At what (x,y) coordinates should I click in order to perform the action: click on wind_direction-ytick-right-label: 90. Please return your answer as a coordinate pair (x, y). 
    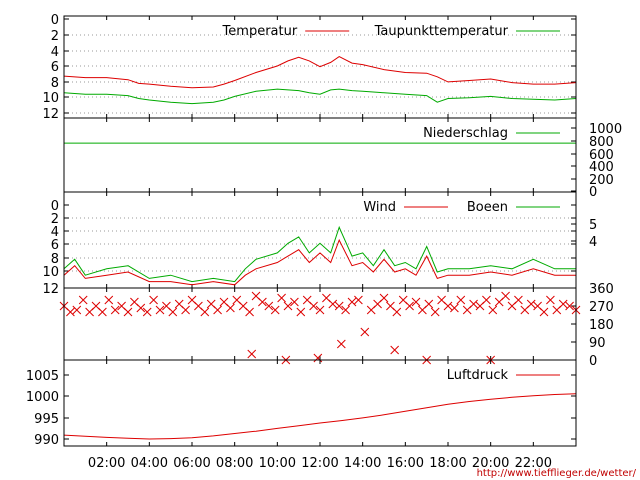
    Looking at the image, I should click on (597, 343).